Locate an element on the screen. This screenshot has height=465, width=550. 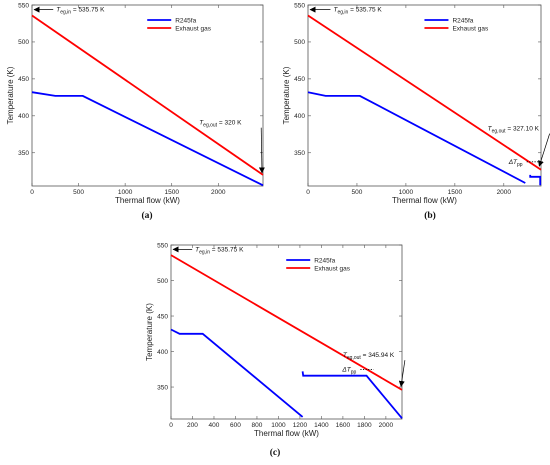
annotation-label: Teg,out = 327.10 K is located at coordinates (514, 130).